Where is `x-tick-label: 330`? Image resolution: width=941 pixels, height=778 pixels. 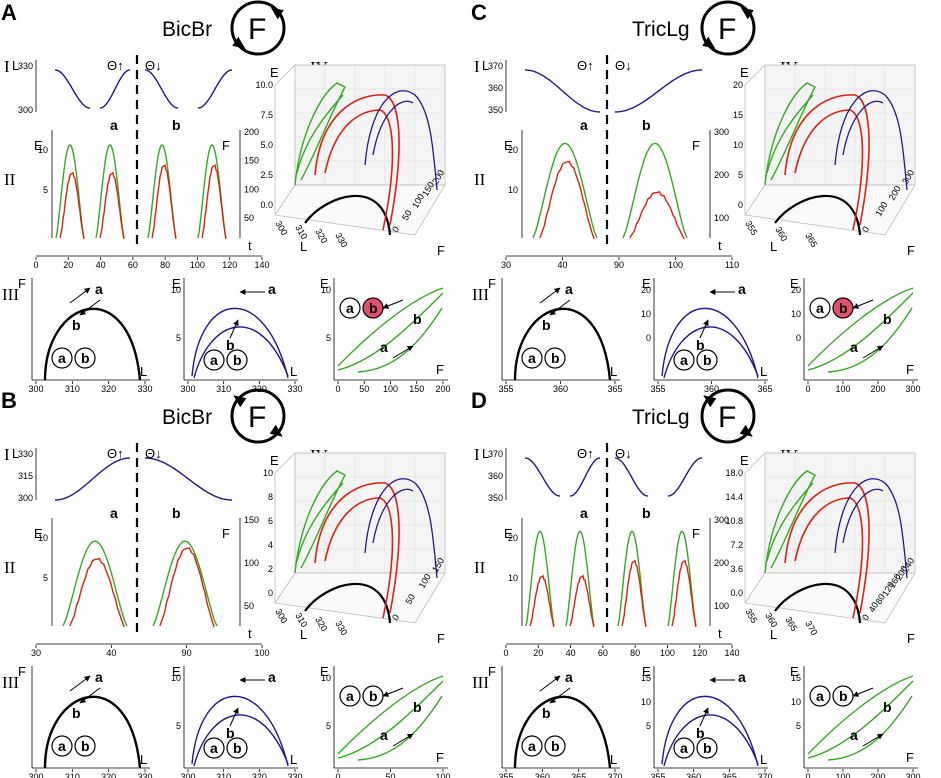 x-tick-label: 330 is located at coordinates (294, 775).